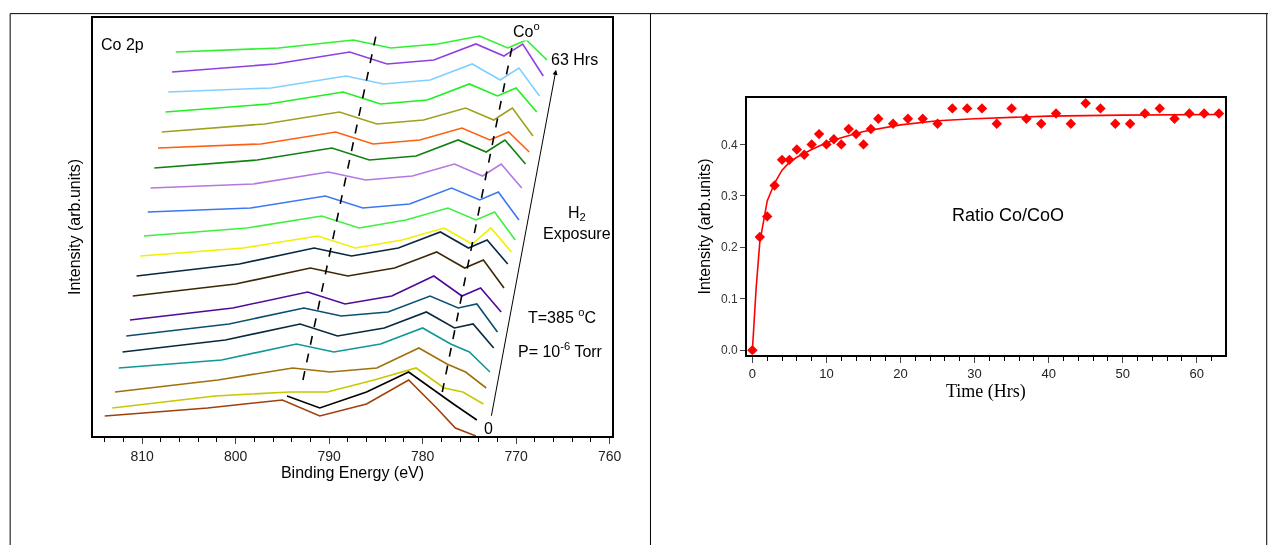 The width and height of the screenshot is (1277, 548). Describe the element at coordinates (122, 44) in the screenshot. I see `annotation: Co 2p` at that location.